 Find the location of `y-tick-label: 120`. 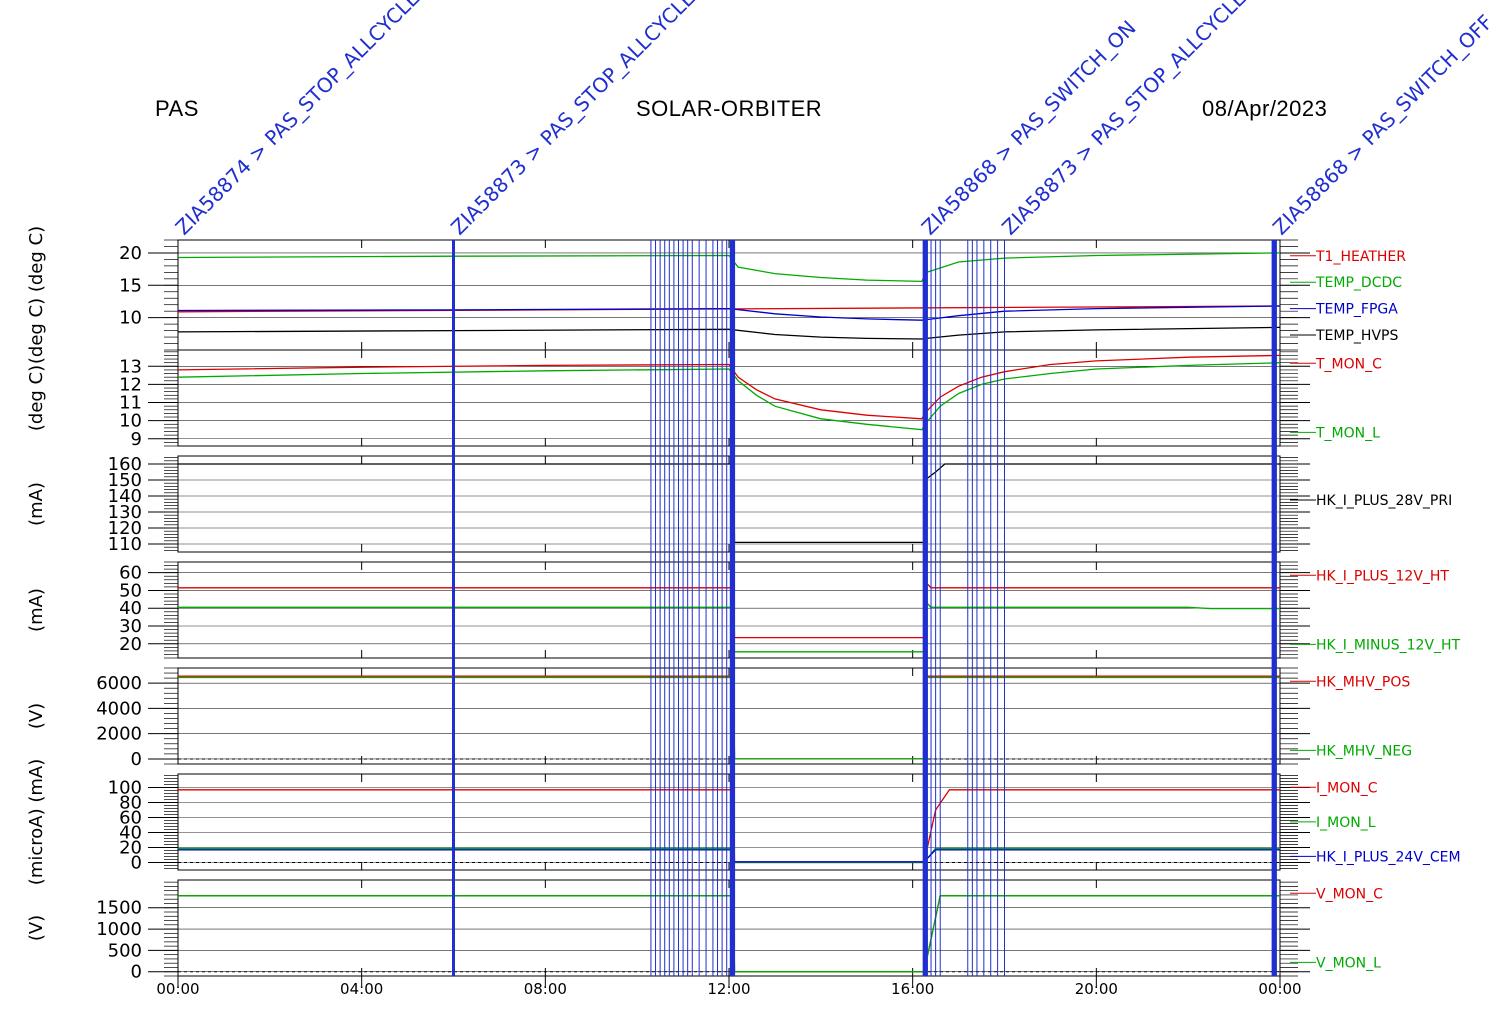

y-tick-label: 120 is located at coordinates (125, 528).